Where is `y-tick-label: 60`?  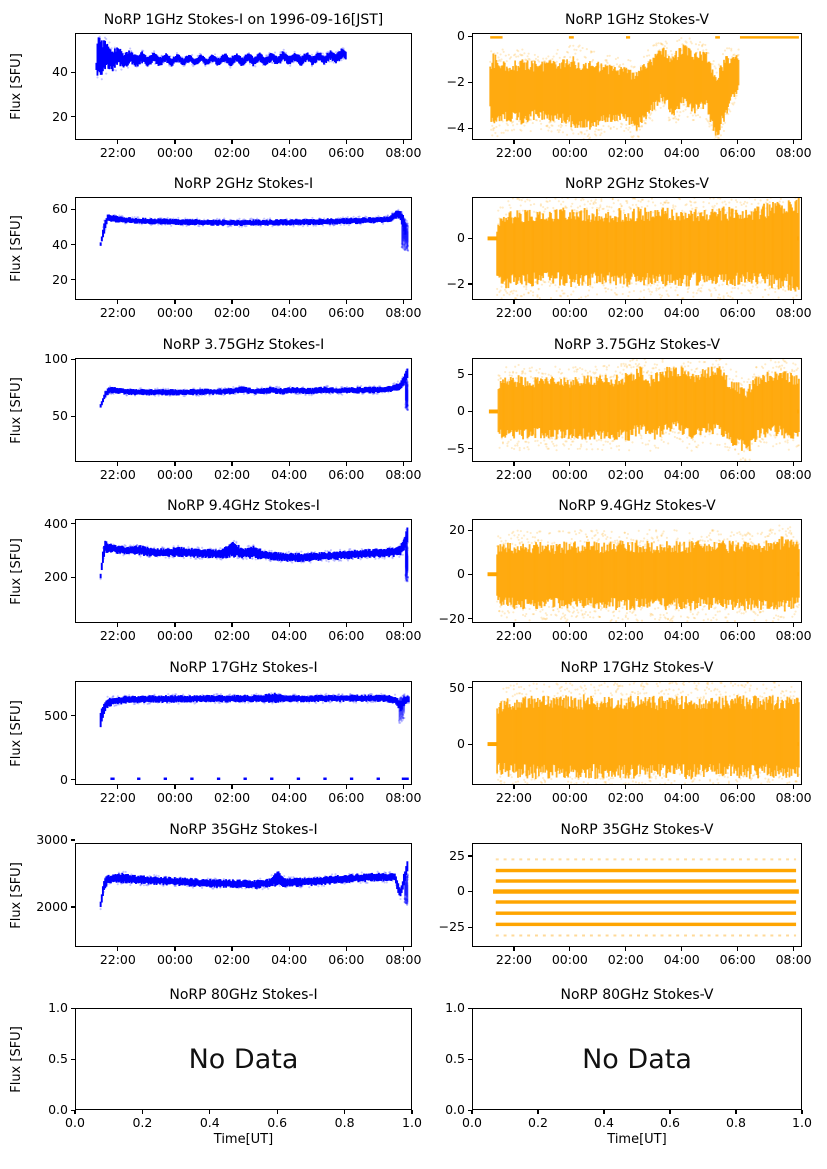 y-tick-label: 60 is located at coordinates (60, 209).